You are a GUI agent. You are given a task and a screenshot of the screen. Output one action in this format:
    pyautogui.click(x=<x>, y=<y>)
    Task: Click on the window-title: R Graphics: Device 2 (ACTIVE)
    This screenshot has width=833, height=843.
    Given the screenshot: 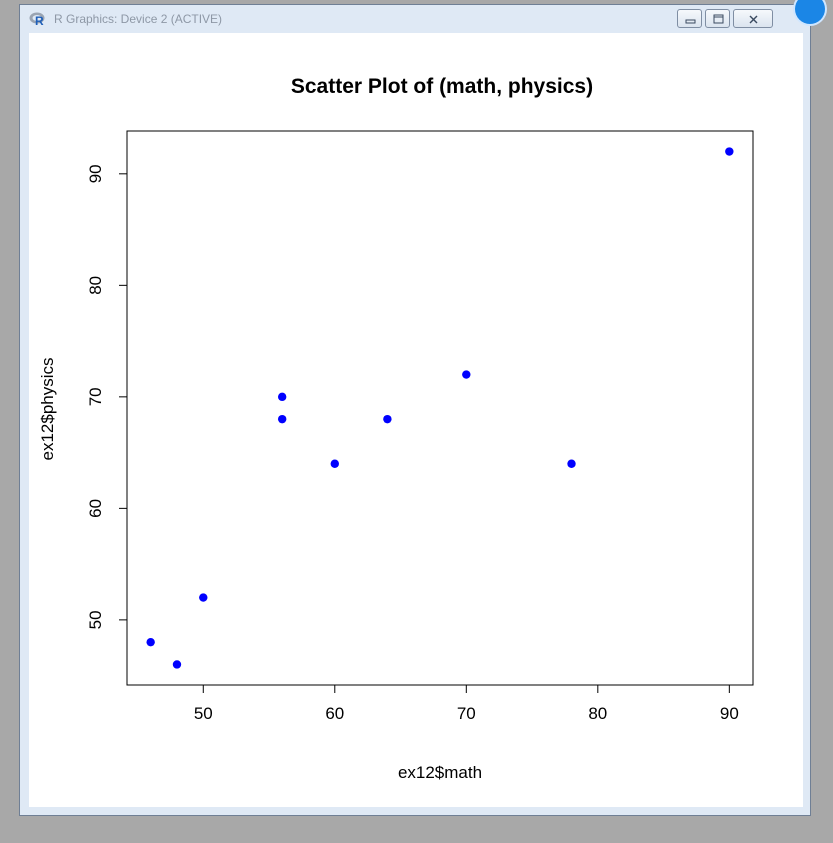 What is the action you would take?
    pyautogui.click(x=138, y=19)
    